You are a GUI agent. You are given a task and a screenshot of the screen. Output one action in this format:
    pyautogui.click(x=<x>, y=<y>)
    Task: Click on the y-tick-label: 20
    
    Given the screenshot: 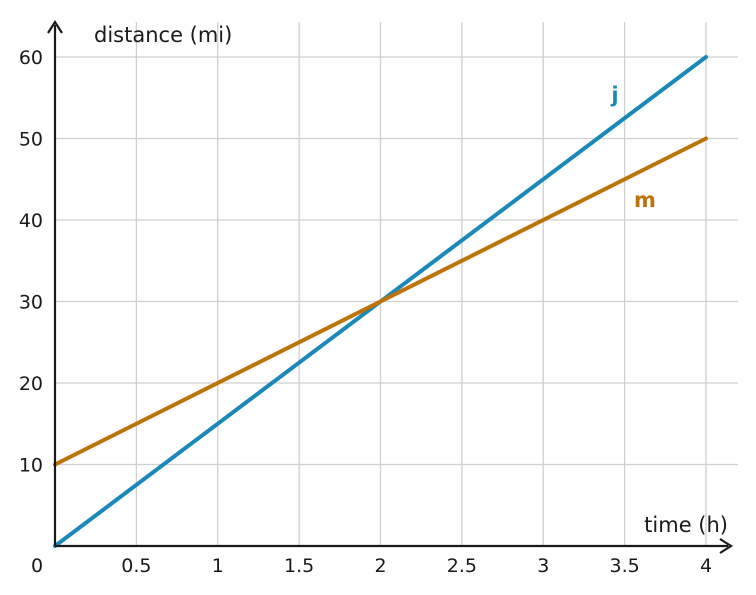 What is the action you would take?
    pyautogui.click(x=31, y=384)
    